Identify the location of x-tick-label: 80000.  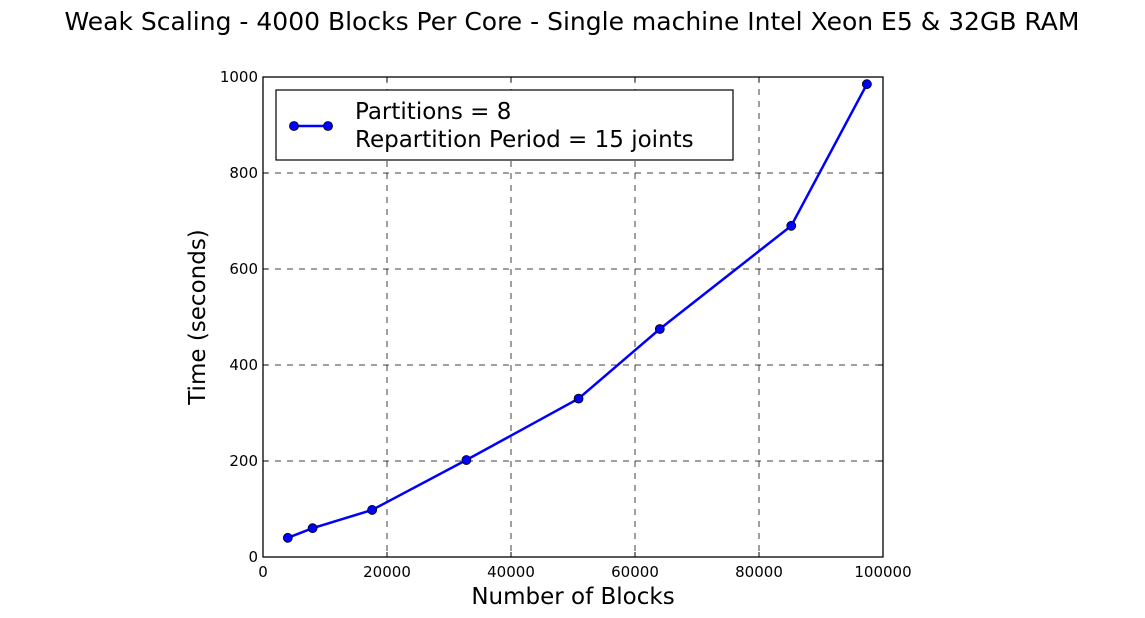
(759, 572).